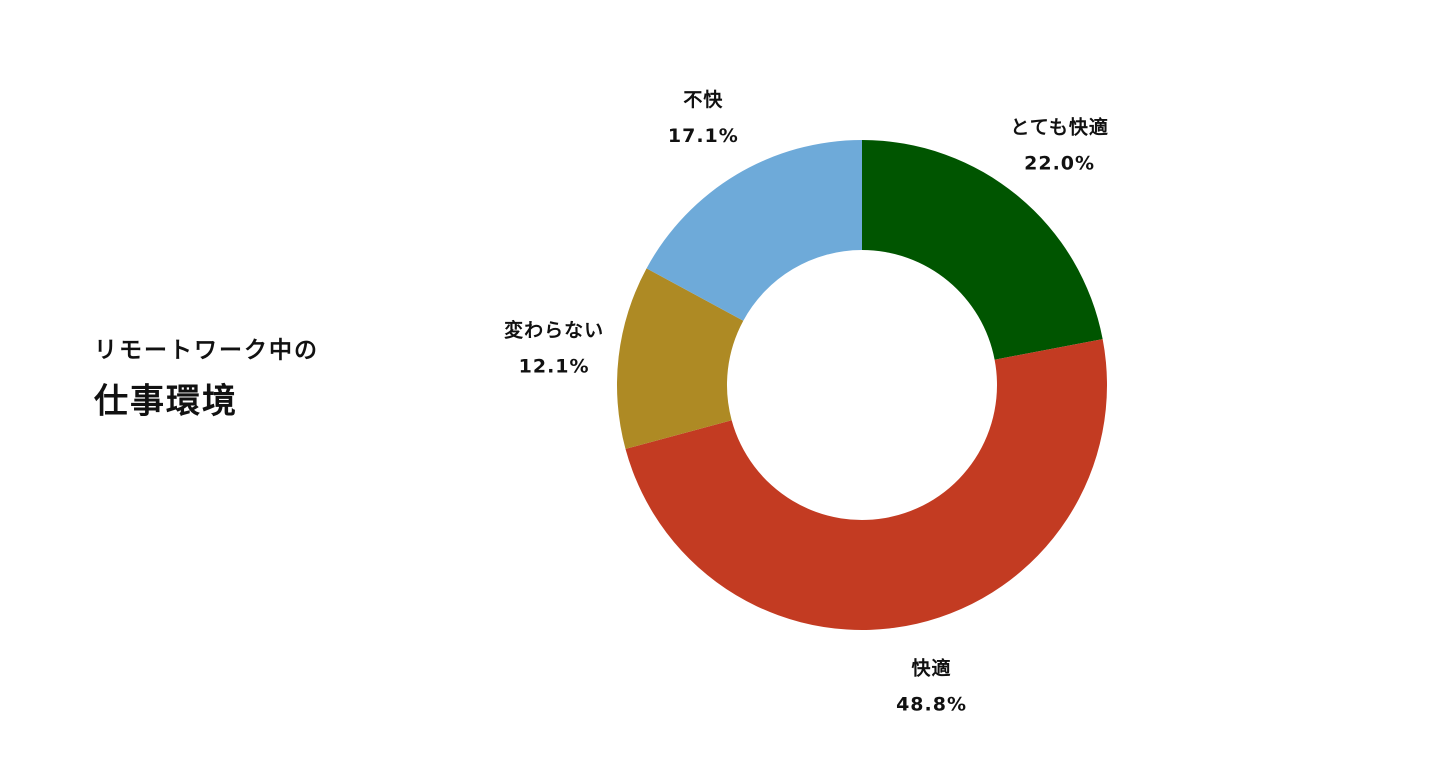  Describe the element at coordinates (1059, 164) in the screenshot. I see `value-label: 22.0%` at that location.